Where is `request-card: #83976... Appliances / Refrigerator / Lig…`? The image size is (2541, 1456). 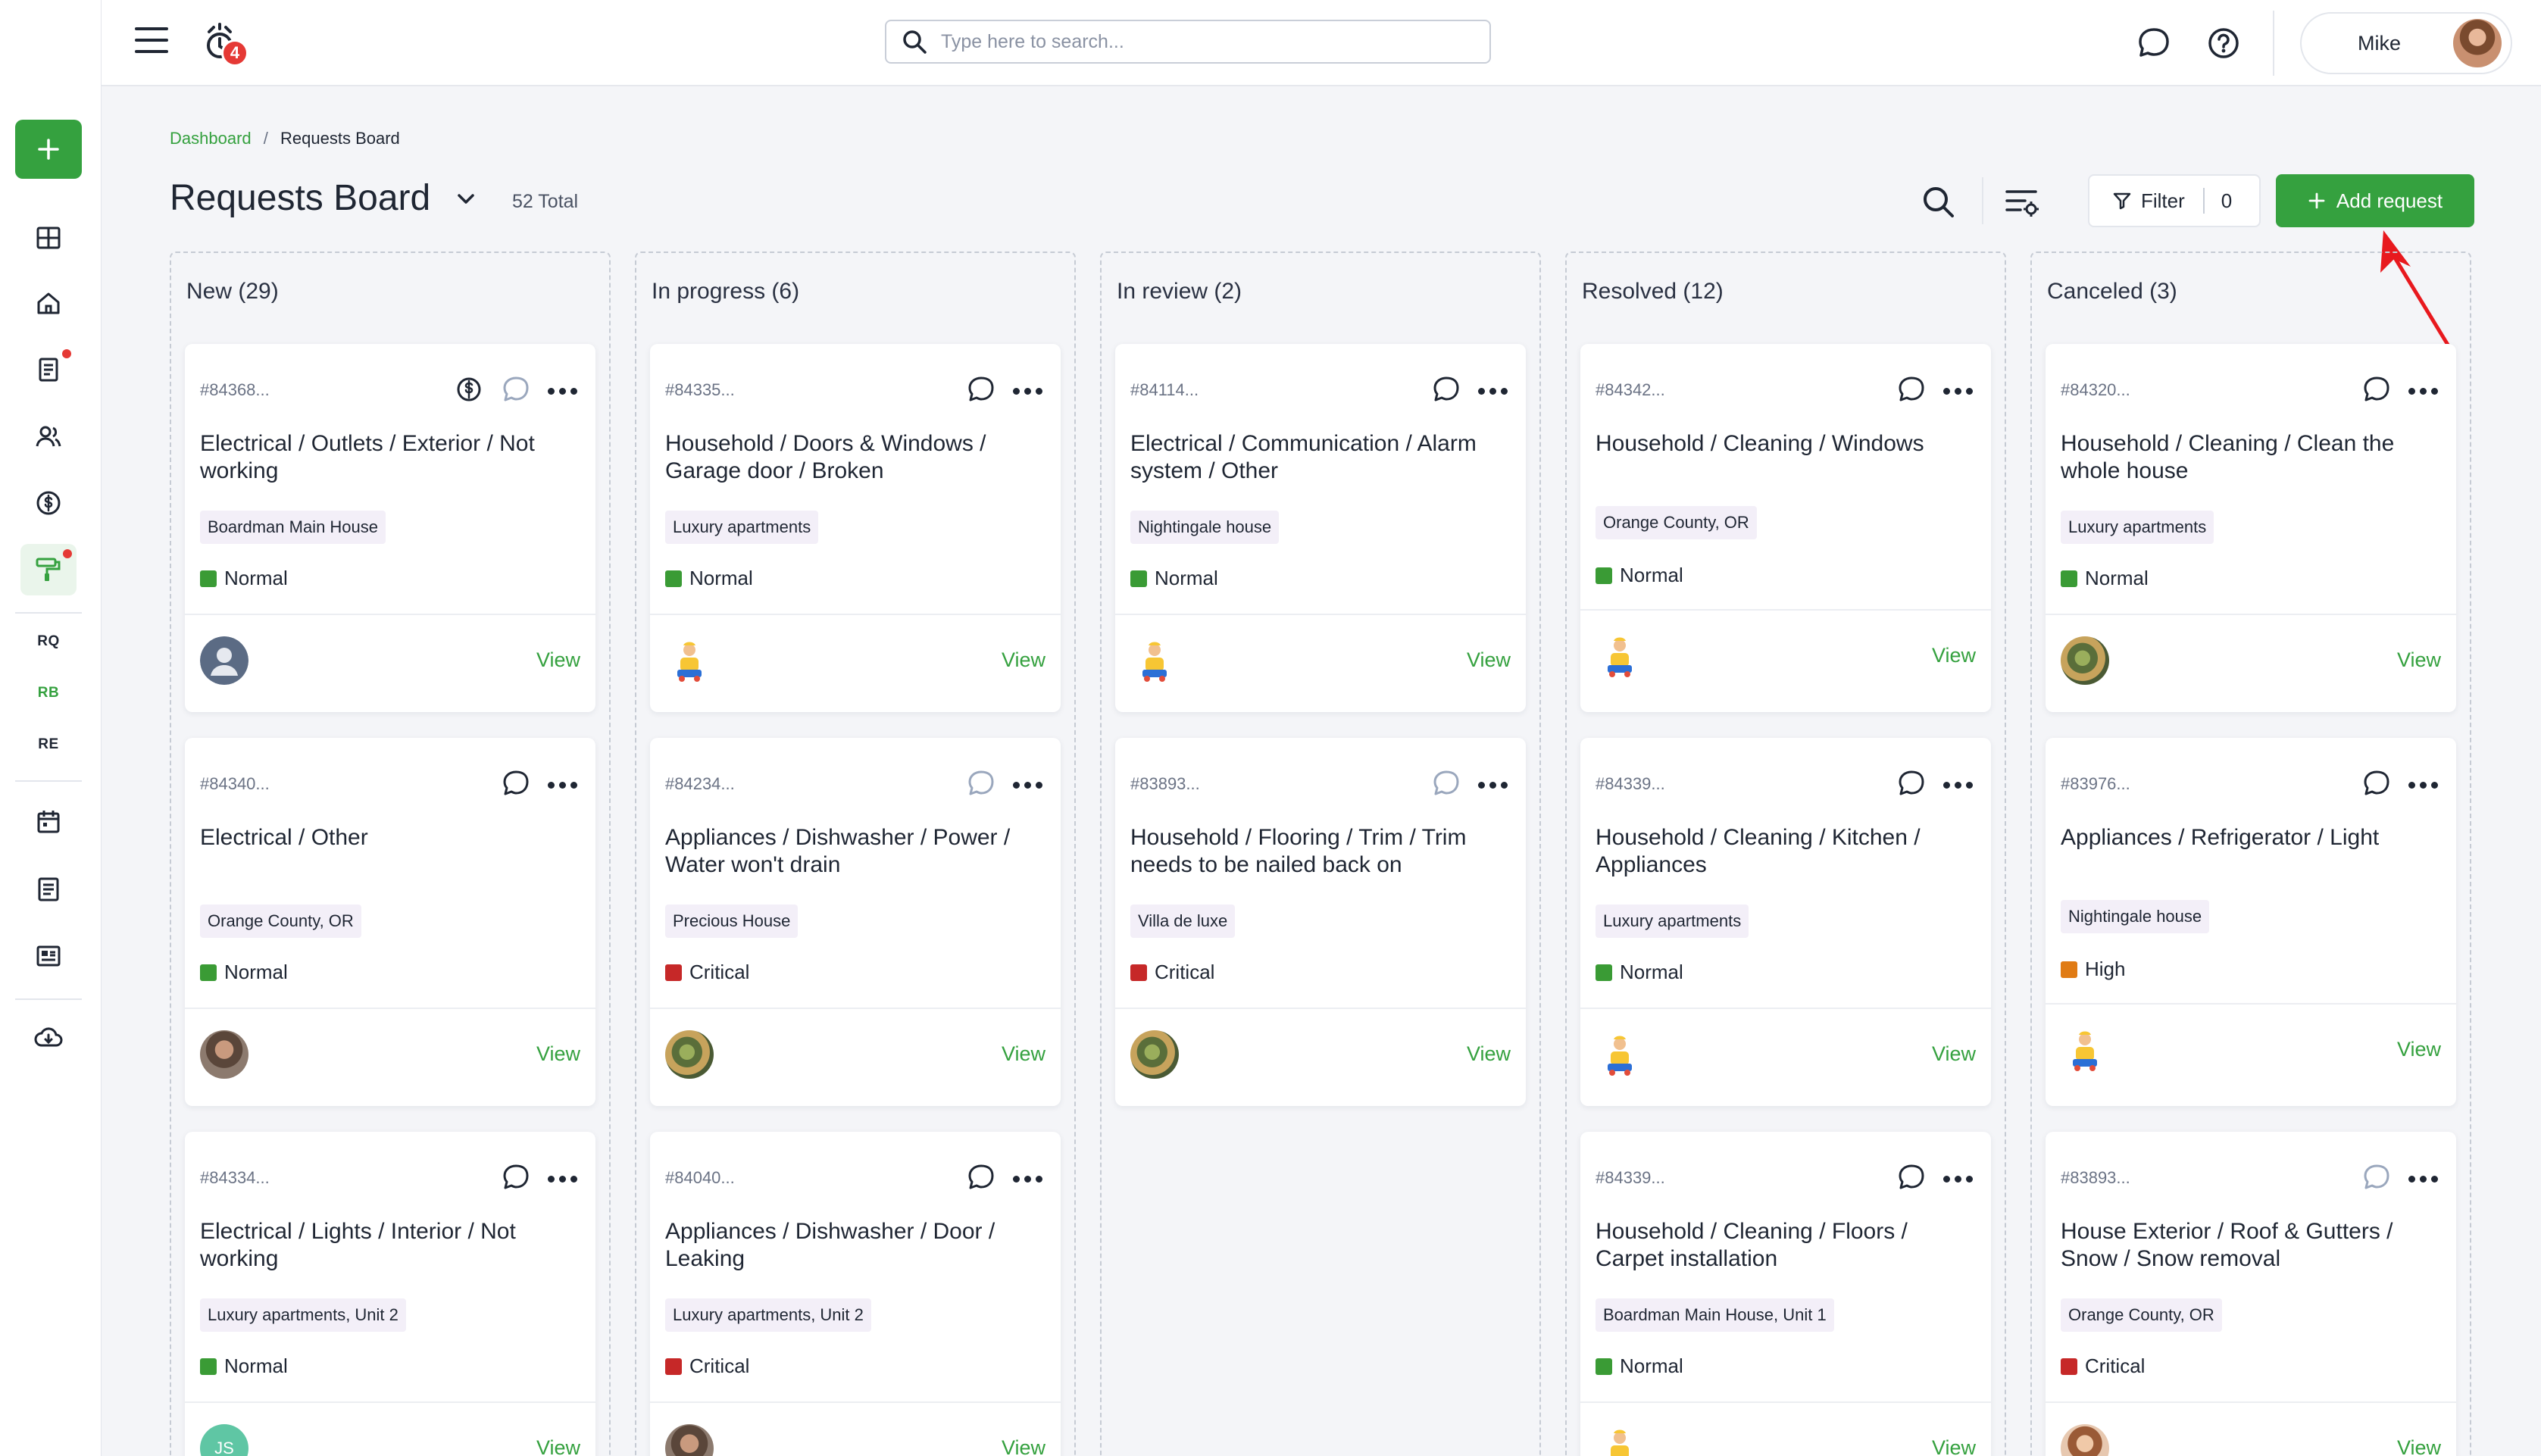 request-card: #83976... Appliances / Refrigerator / Lig… is located at coordinates (2251, 922).